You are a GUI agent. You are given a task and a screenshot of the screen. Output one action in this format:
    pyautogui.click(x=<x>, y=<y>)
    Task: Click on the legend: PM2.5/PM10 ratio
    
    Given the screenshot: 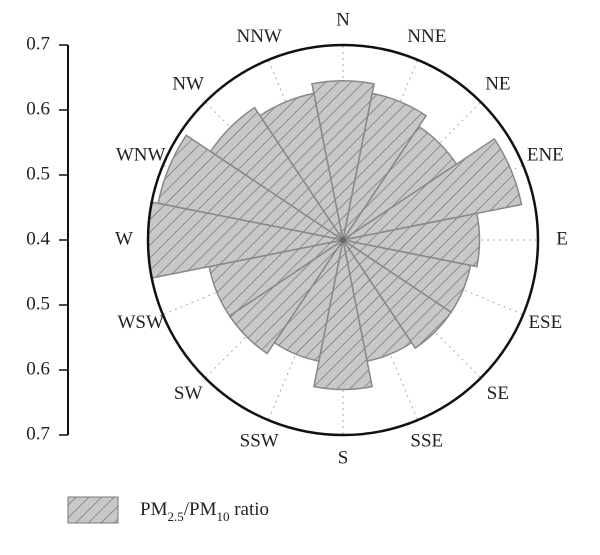 What is the action you would take?
    pyautogui.click(x=168, y=510)
    